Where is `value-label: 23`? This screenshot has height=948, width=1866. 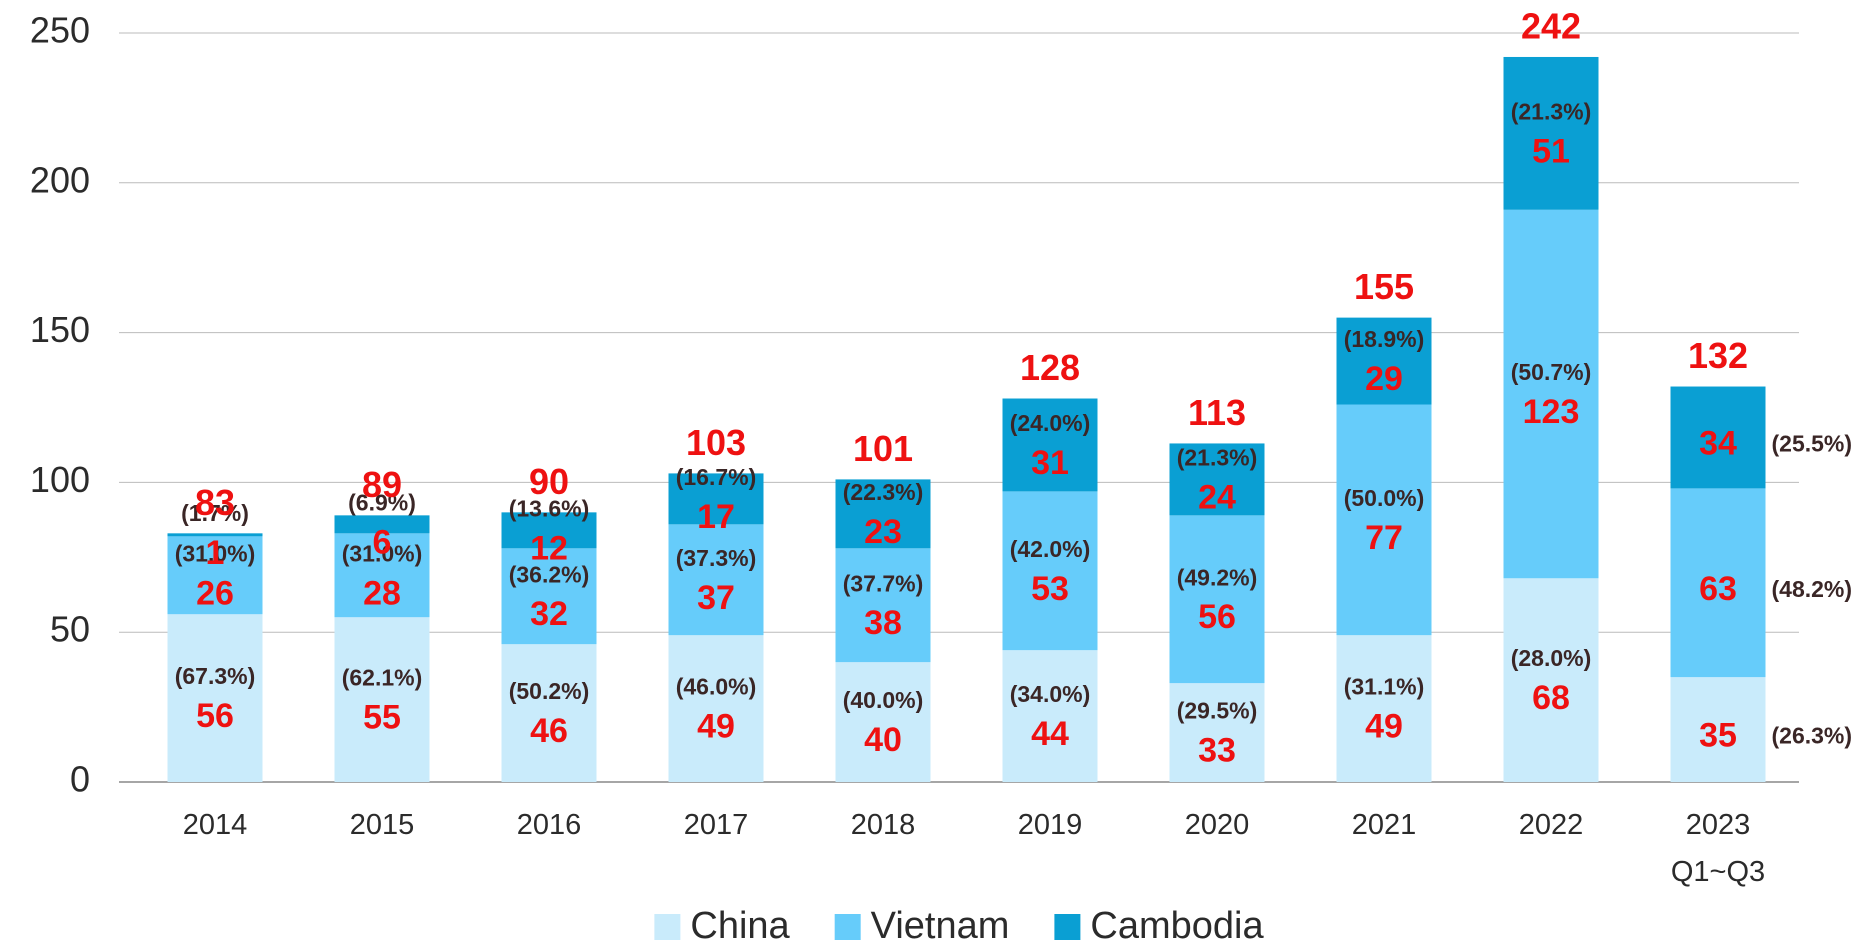
value-label: 23 is located at coordinates (883, 532).